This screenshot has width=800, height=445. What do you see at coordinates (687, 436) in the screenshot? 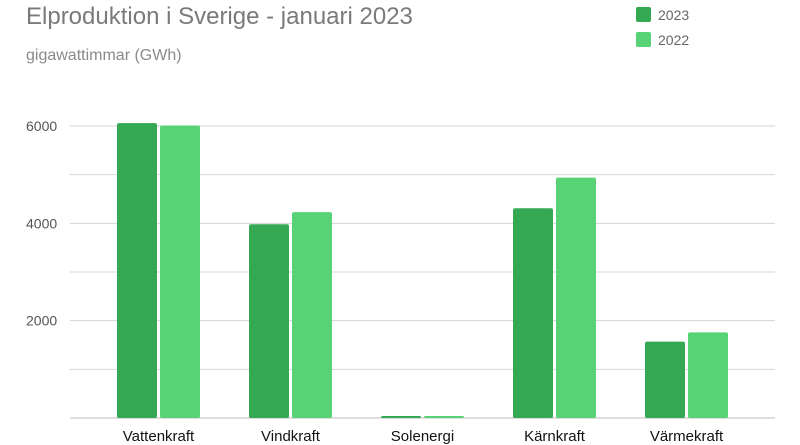
I see `x-tick-label: Värmekraft` at bounding box center [687, 436].